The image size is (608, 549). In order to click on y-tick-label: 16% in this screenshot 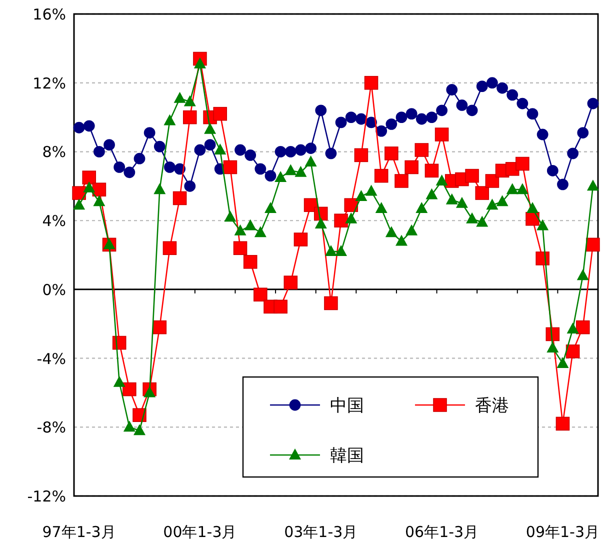, I will do `click(49, 15)`.